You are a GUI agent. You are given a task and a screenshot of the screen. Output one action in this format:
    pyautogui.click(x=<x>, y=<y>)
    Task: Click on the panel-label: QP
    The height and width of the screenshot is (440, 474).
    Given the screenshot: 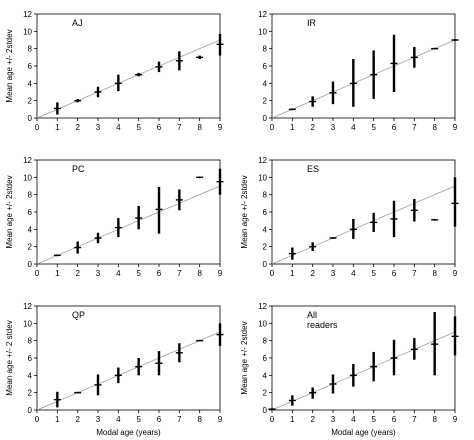 What is the action you would take?
    pyautogui.click(x=78, y=315)
    